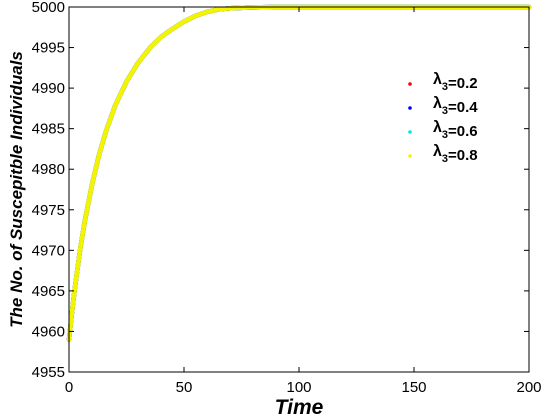 The image size is (550, 420). What do you see at coordinates (184, 387) in the screenshot?
I see `x-tick-label: 50` at bounding box center [184, 387].